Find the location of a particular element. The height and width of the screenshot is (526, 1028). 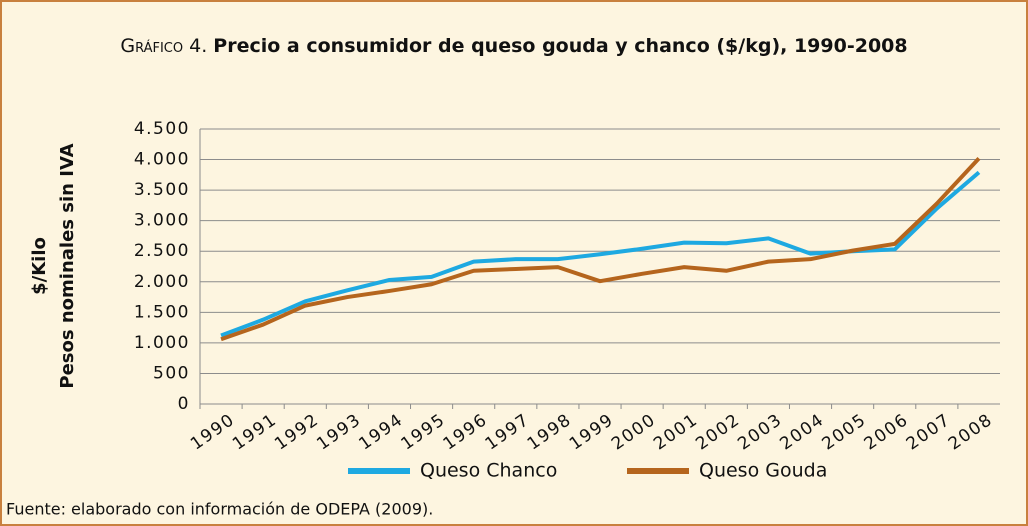

y-tick-label: 2.500 is located at coordinates (162, 251).